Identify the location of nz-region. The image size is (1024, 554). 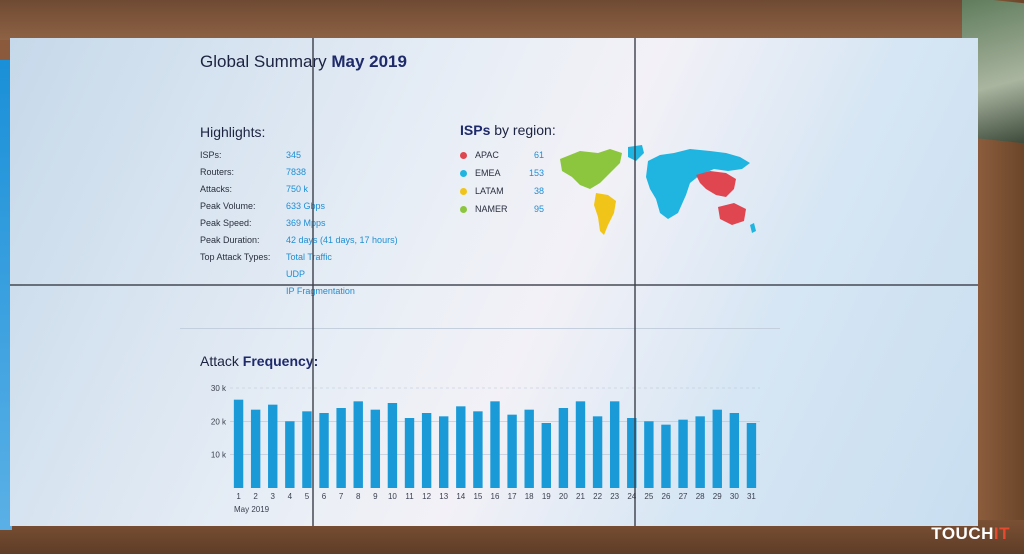
(753, 228).